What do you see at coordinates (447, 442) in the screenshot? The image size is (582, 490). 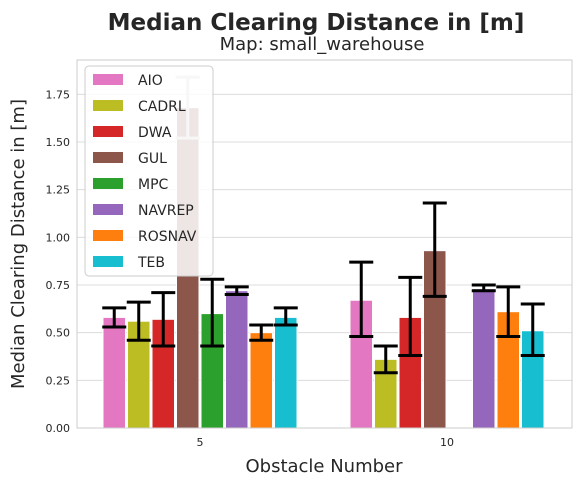 I see `x-tick-label: 10` at bounding box center [447, 442].